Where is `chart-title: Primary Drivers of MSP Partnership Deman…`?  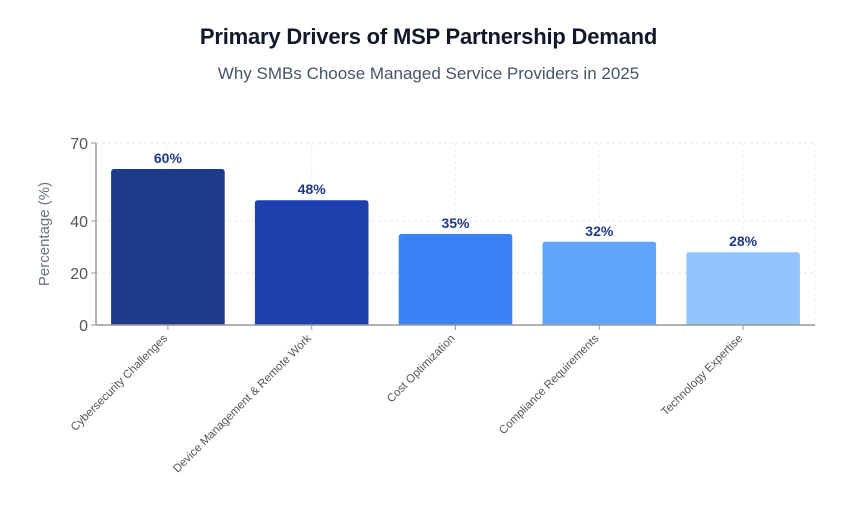
chart-title: Primary Drivers of MSP Partnership Deman… is located at coordinates (428, 36).